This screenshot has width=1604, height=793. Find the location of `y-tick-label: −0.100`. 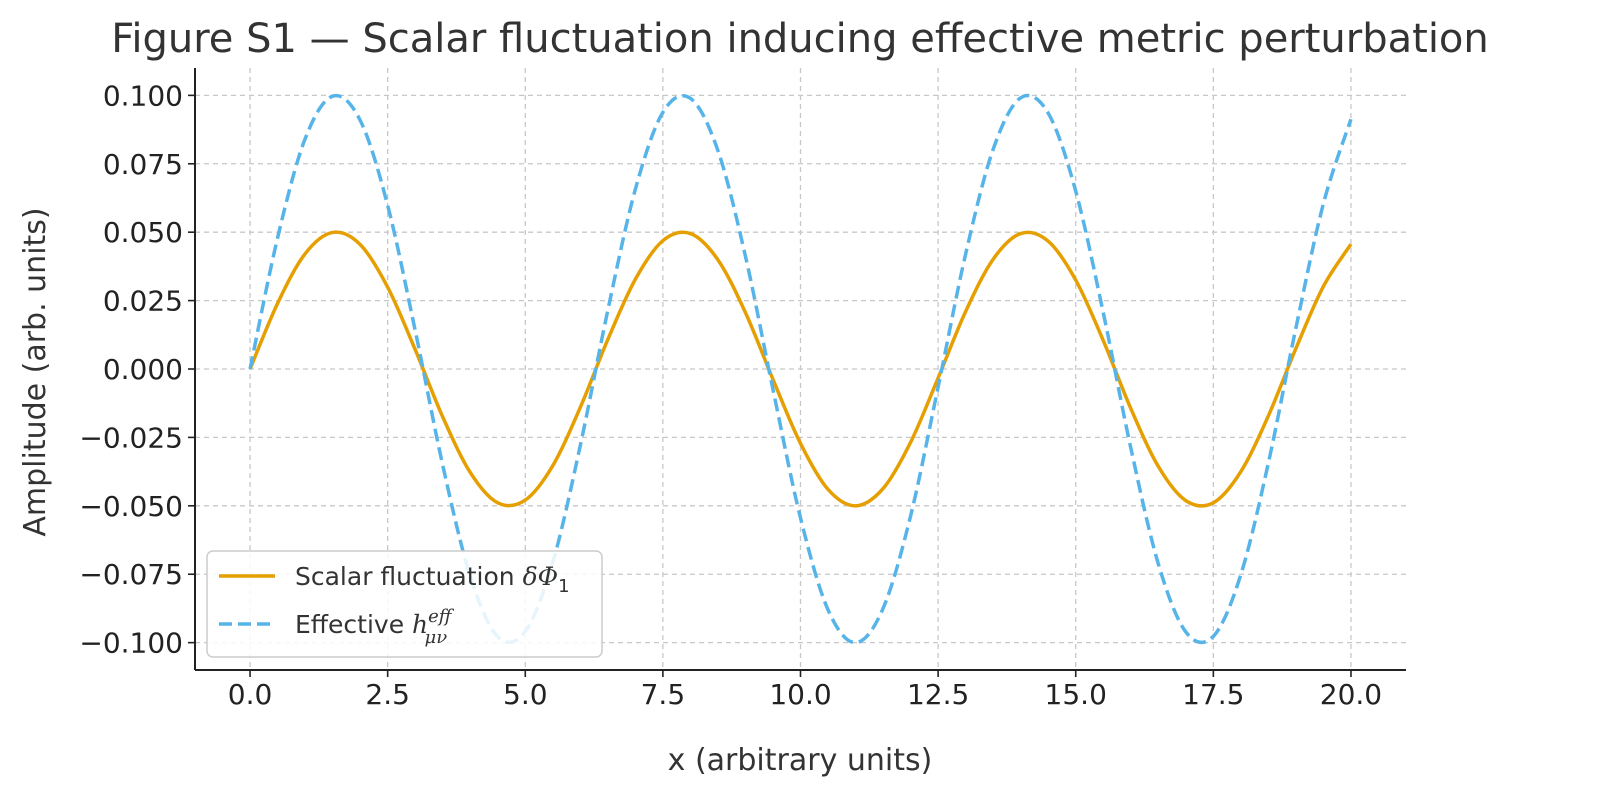

y-tick-label: −0.100 is located at coordinates (131, 643).